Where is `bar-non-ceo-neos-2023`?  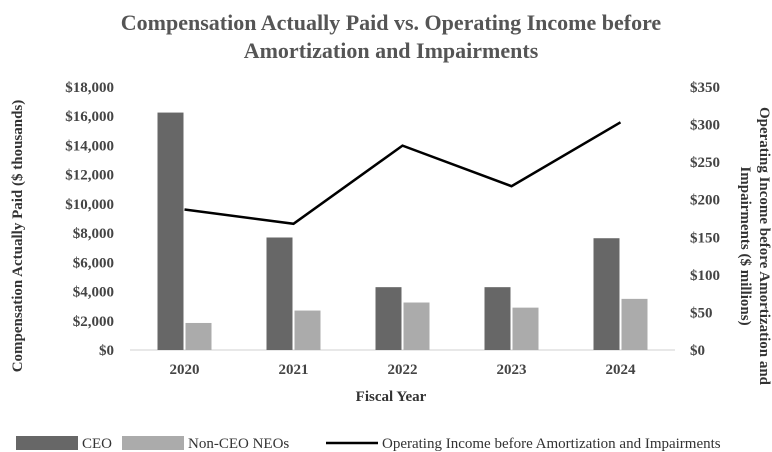
bar-non-ceo-neos-2023 is located at coordinates (525, 328).